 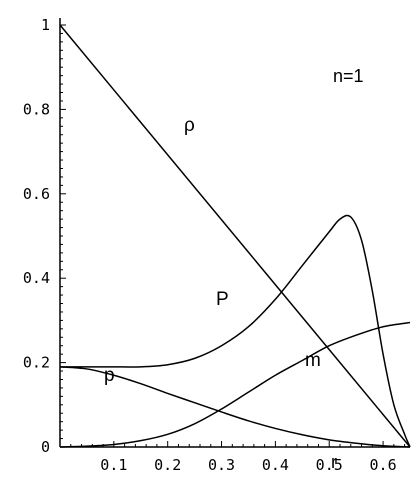 What do you see at coordinates (275, 465) in the screenshot?
I see `x-tick-label: 0.4` at bounding box center [275, 465].